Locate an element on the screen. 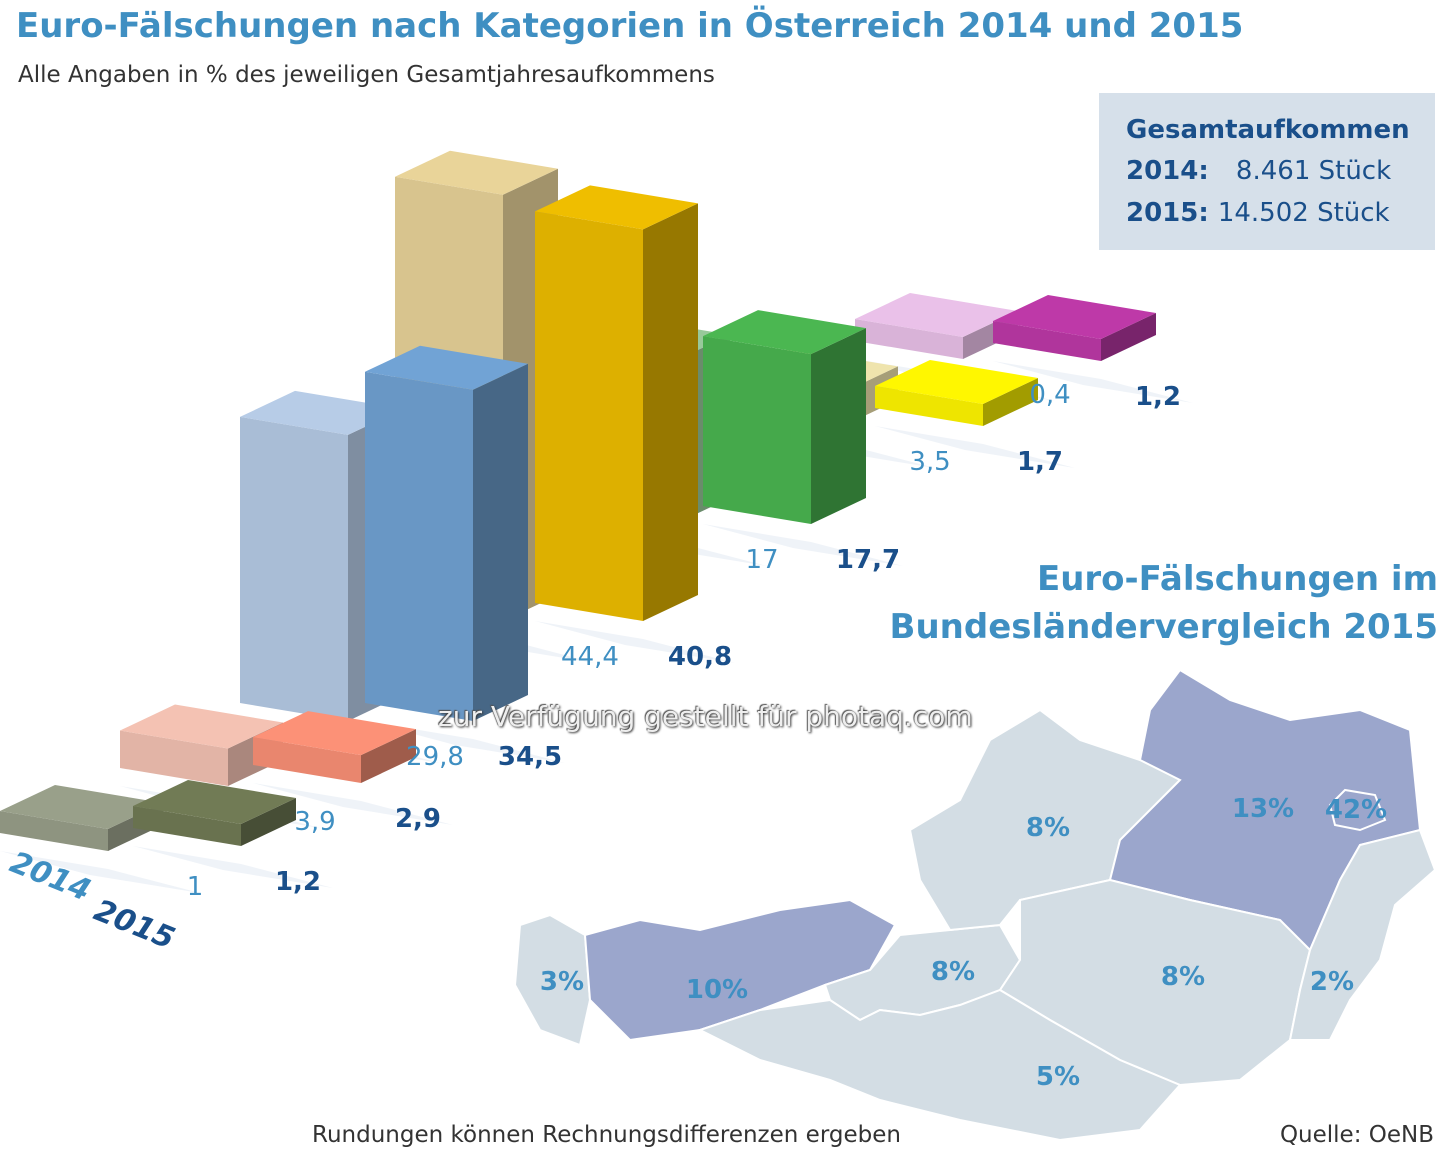  watermark: zur Verfügung gestellt für photaq.com is located at coordinates (705, 716).